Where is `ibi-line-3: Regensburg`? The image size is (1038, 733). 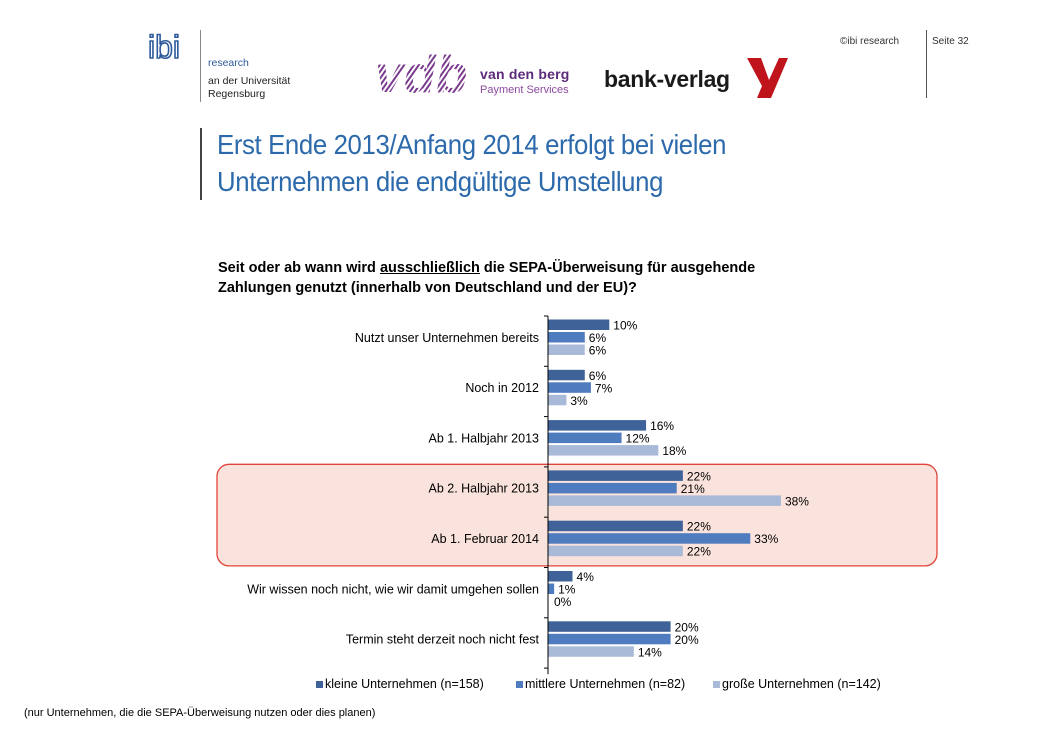 ibi-line-3: Regensburg is located at coordinates (237, 94).